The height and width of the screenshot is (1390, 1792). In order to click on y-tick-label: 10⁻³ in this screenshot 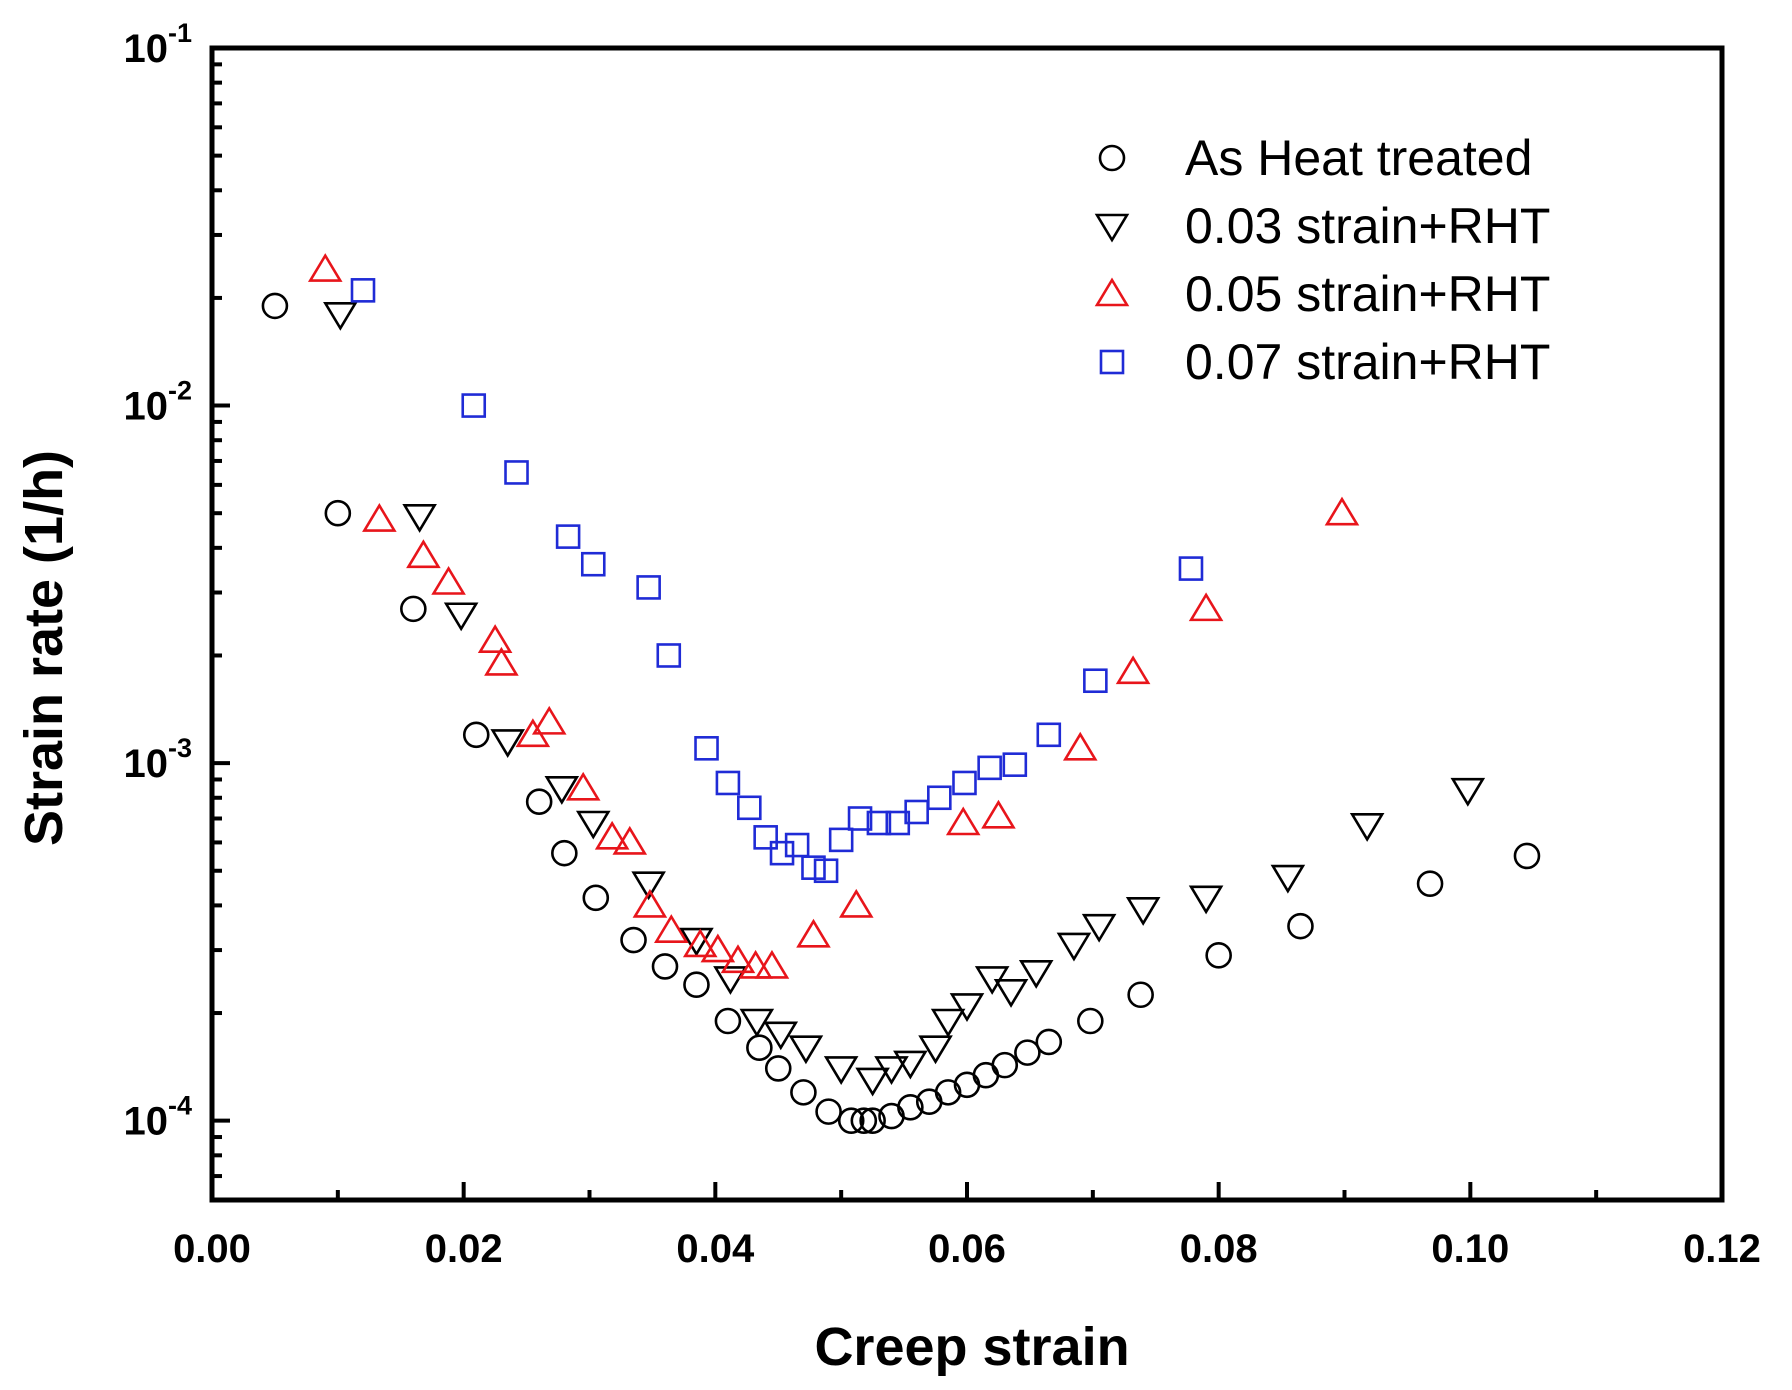, I will do `click(157, 759)`.